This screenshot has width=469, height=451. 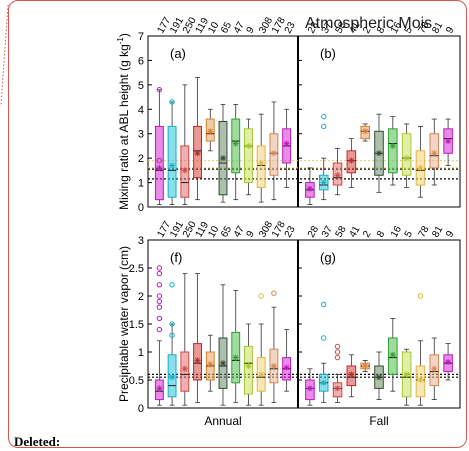 I want to click on count-label: 23, so click(x=290, y=28).